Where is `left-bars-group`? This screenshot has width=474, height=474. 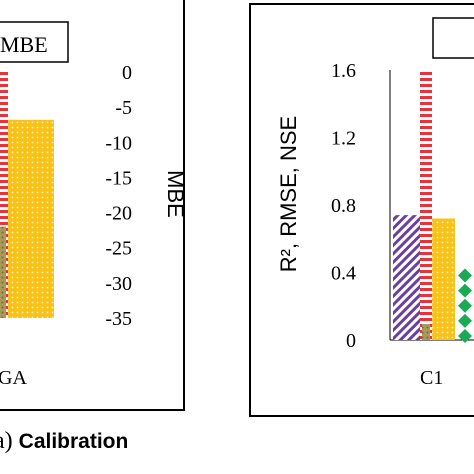
left-bars-group is located at coordinates (27, 195).